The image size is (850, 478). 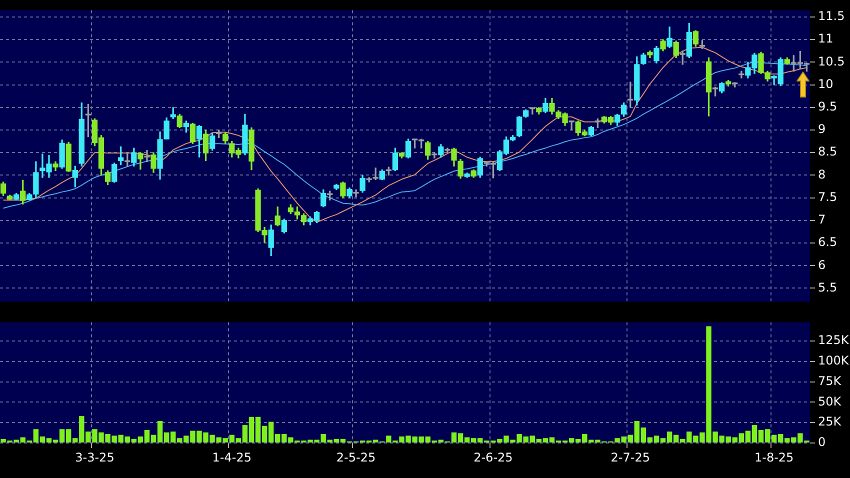 I want to click on y-tick-label: 11, so click(x=826, y=39).